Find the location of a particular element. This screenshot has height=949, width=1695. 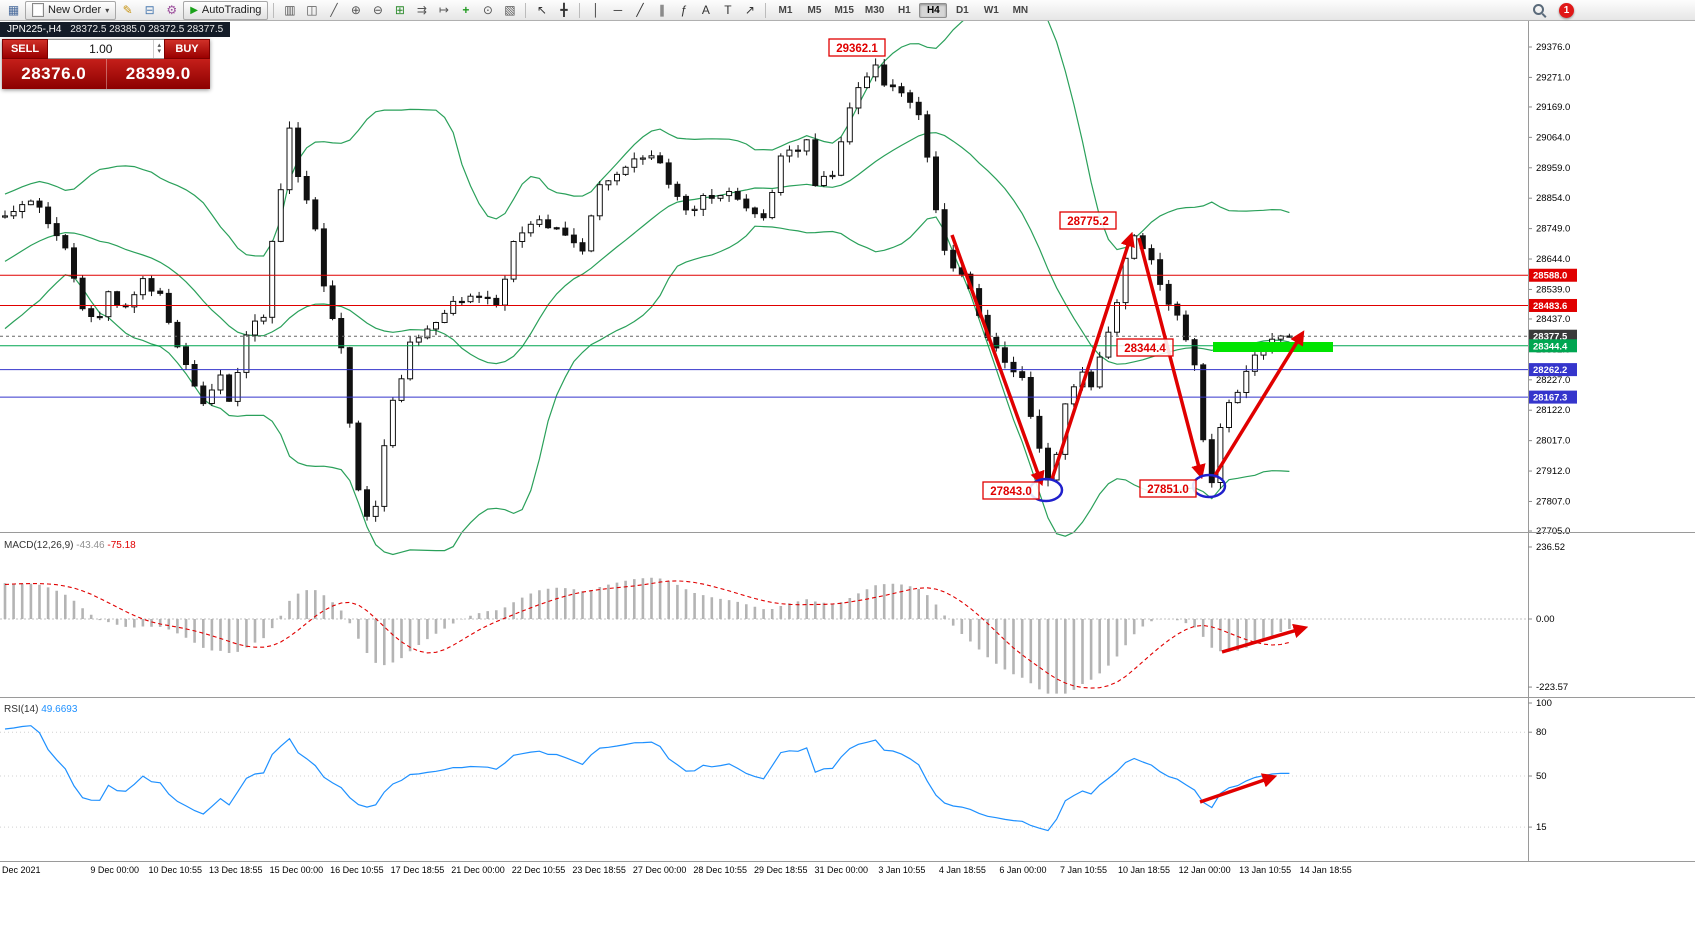

time-axis-label: 7 Jan 10:55 is located at coordinates (1083, 870).